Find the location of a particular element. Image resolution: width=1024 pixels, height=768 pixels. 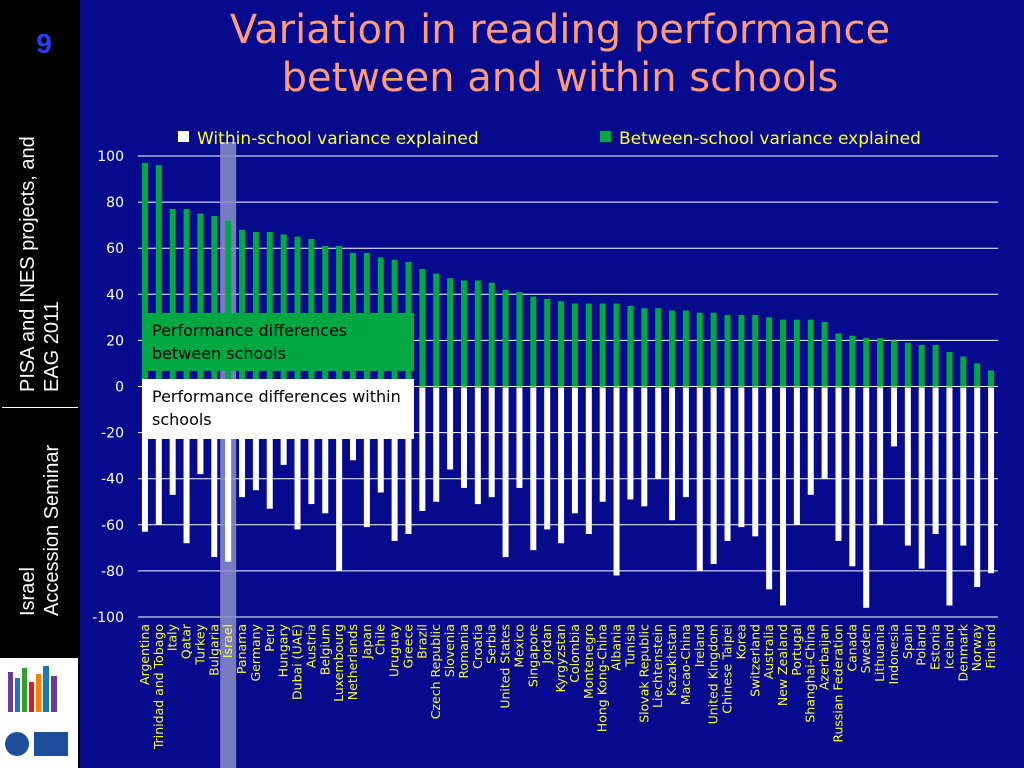

x-tick-label: Shanghai-China is located at coordinates (810, 673).